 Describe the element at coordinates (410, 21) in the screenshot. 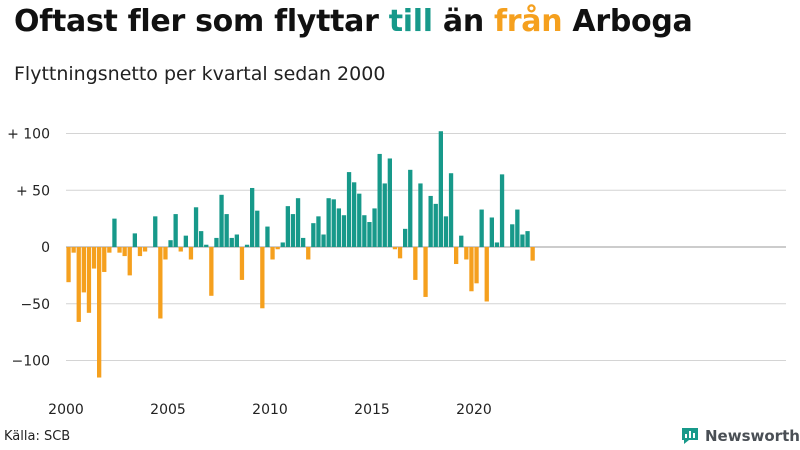

I see `title-highlight-till: till` at that location.